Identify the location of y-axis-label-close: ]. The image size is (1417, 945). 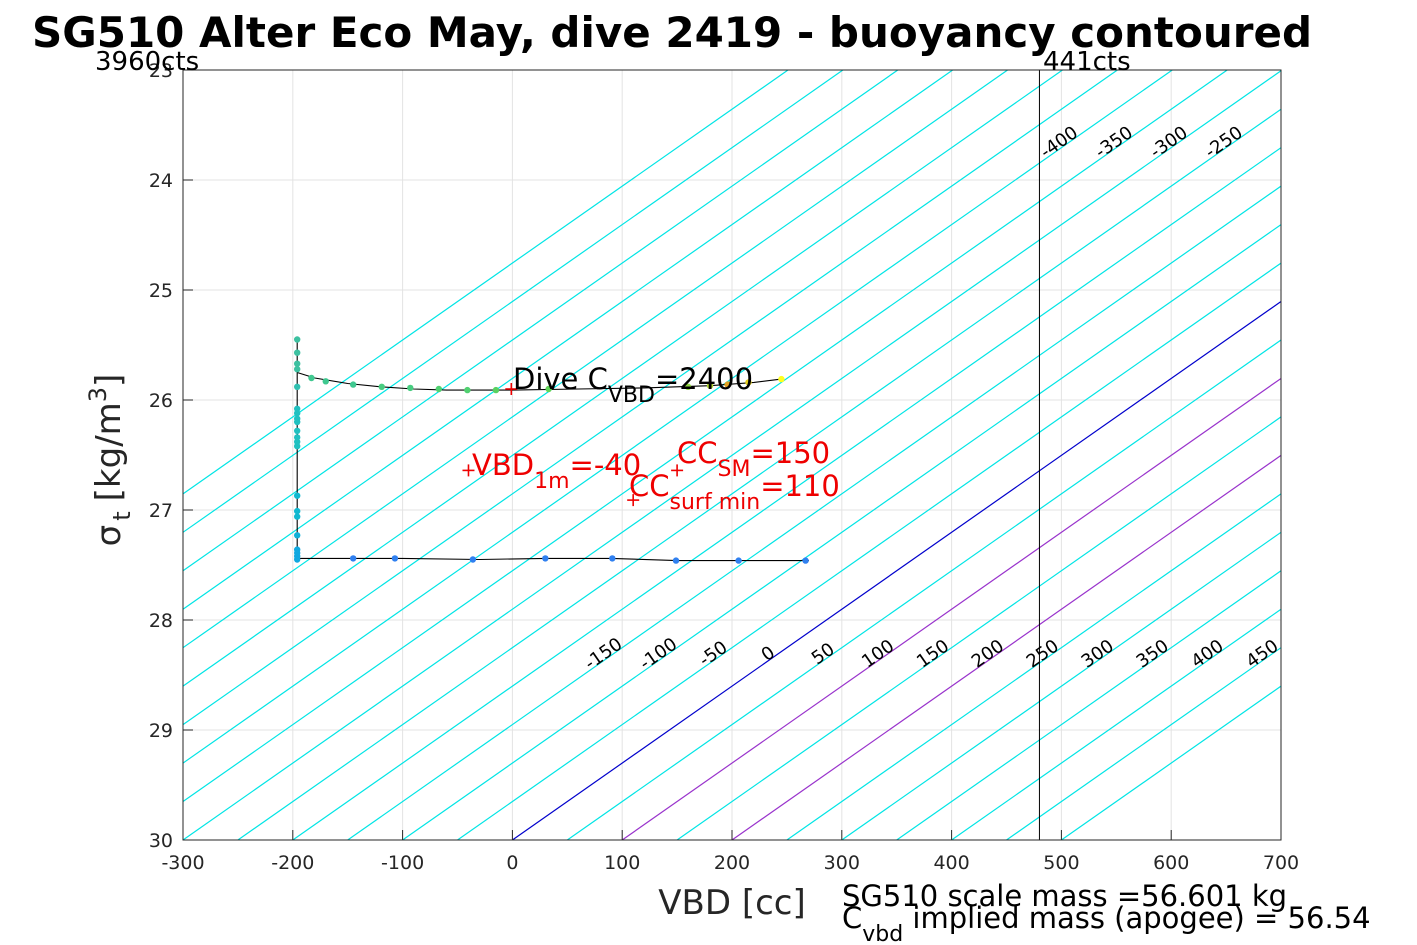
(109, 380).